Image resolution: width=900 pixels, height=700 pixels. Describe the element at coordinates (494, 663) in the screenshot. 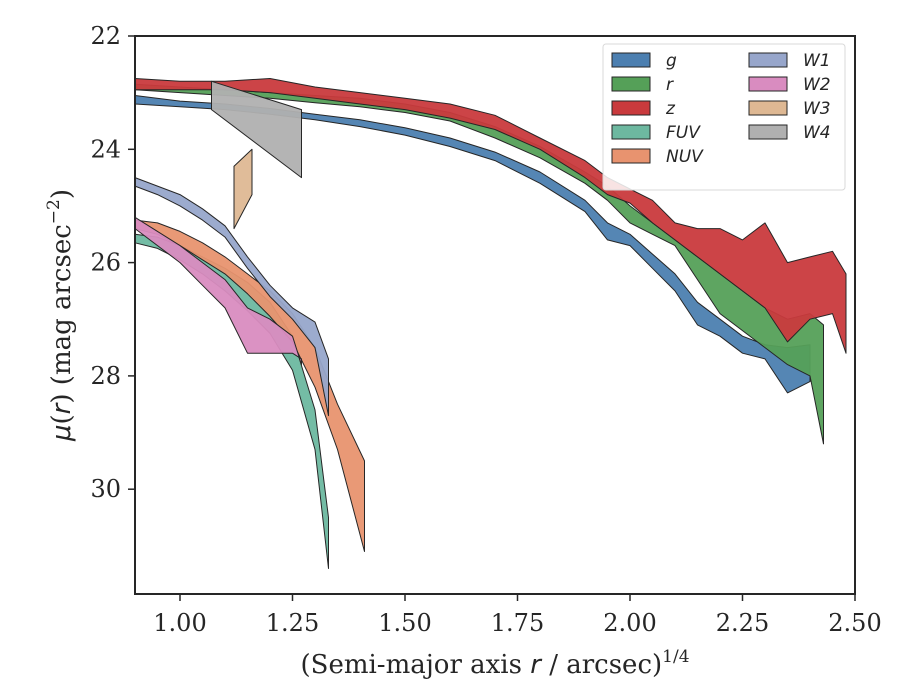

I see `x-axis-label: (Semi-major axis r / arcsec)1/4` at that location.